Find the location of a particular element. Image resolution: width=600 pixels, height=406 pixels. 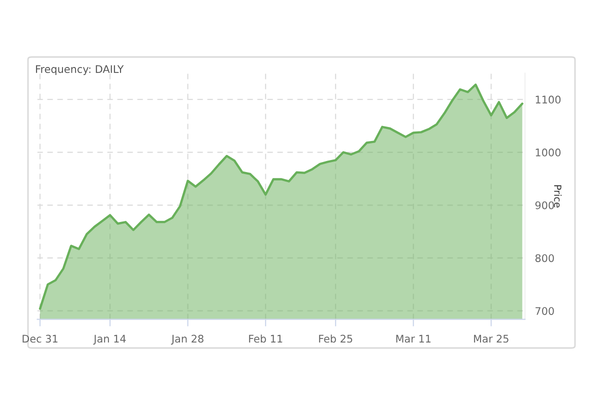

x-tick-label: Mar 11 is located at coordinates (413, 338).